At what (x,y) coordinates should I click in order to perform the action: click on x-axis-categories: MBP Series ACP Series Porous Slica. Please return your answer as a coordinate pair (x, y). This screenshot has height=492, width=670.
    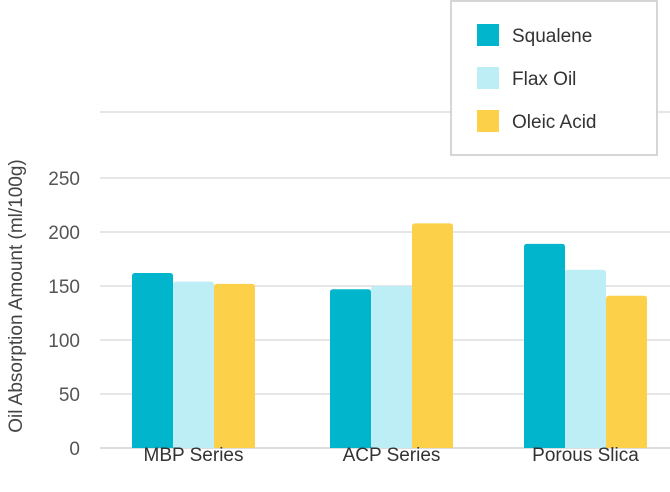
    Looking at the image, I should click on (392, 455).